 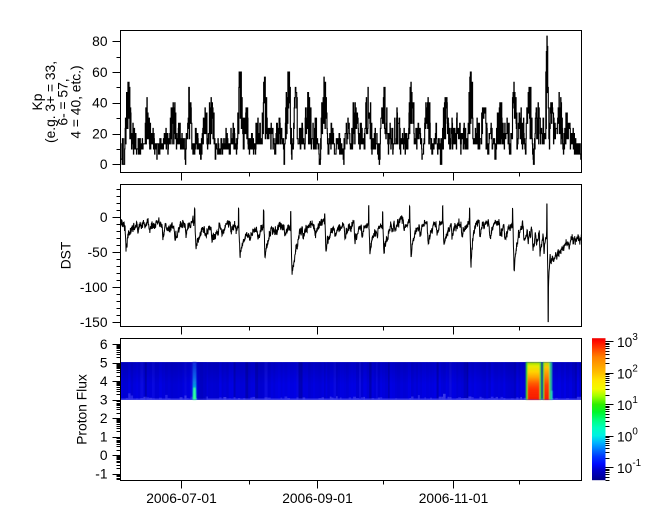 I want to click on svg-text: 2, so click(x=104, y=418).